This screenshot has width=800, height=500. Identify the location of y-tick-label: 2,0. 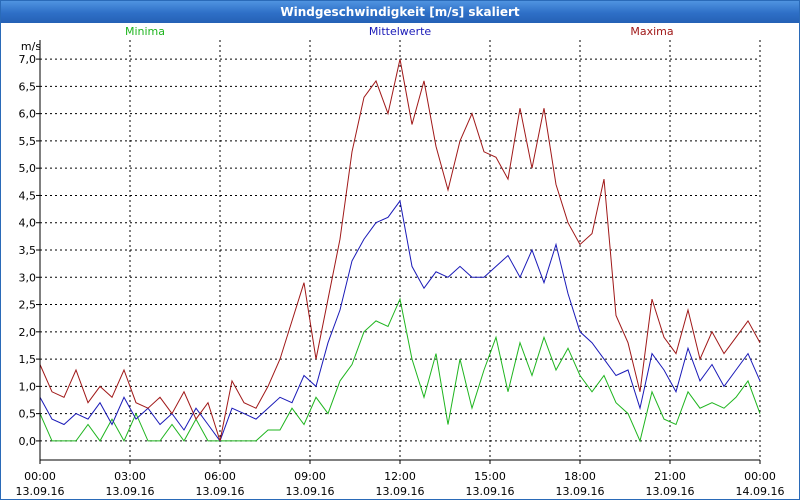
(28, 332).